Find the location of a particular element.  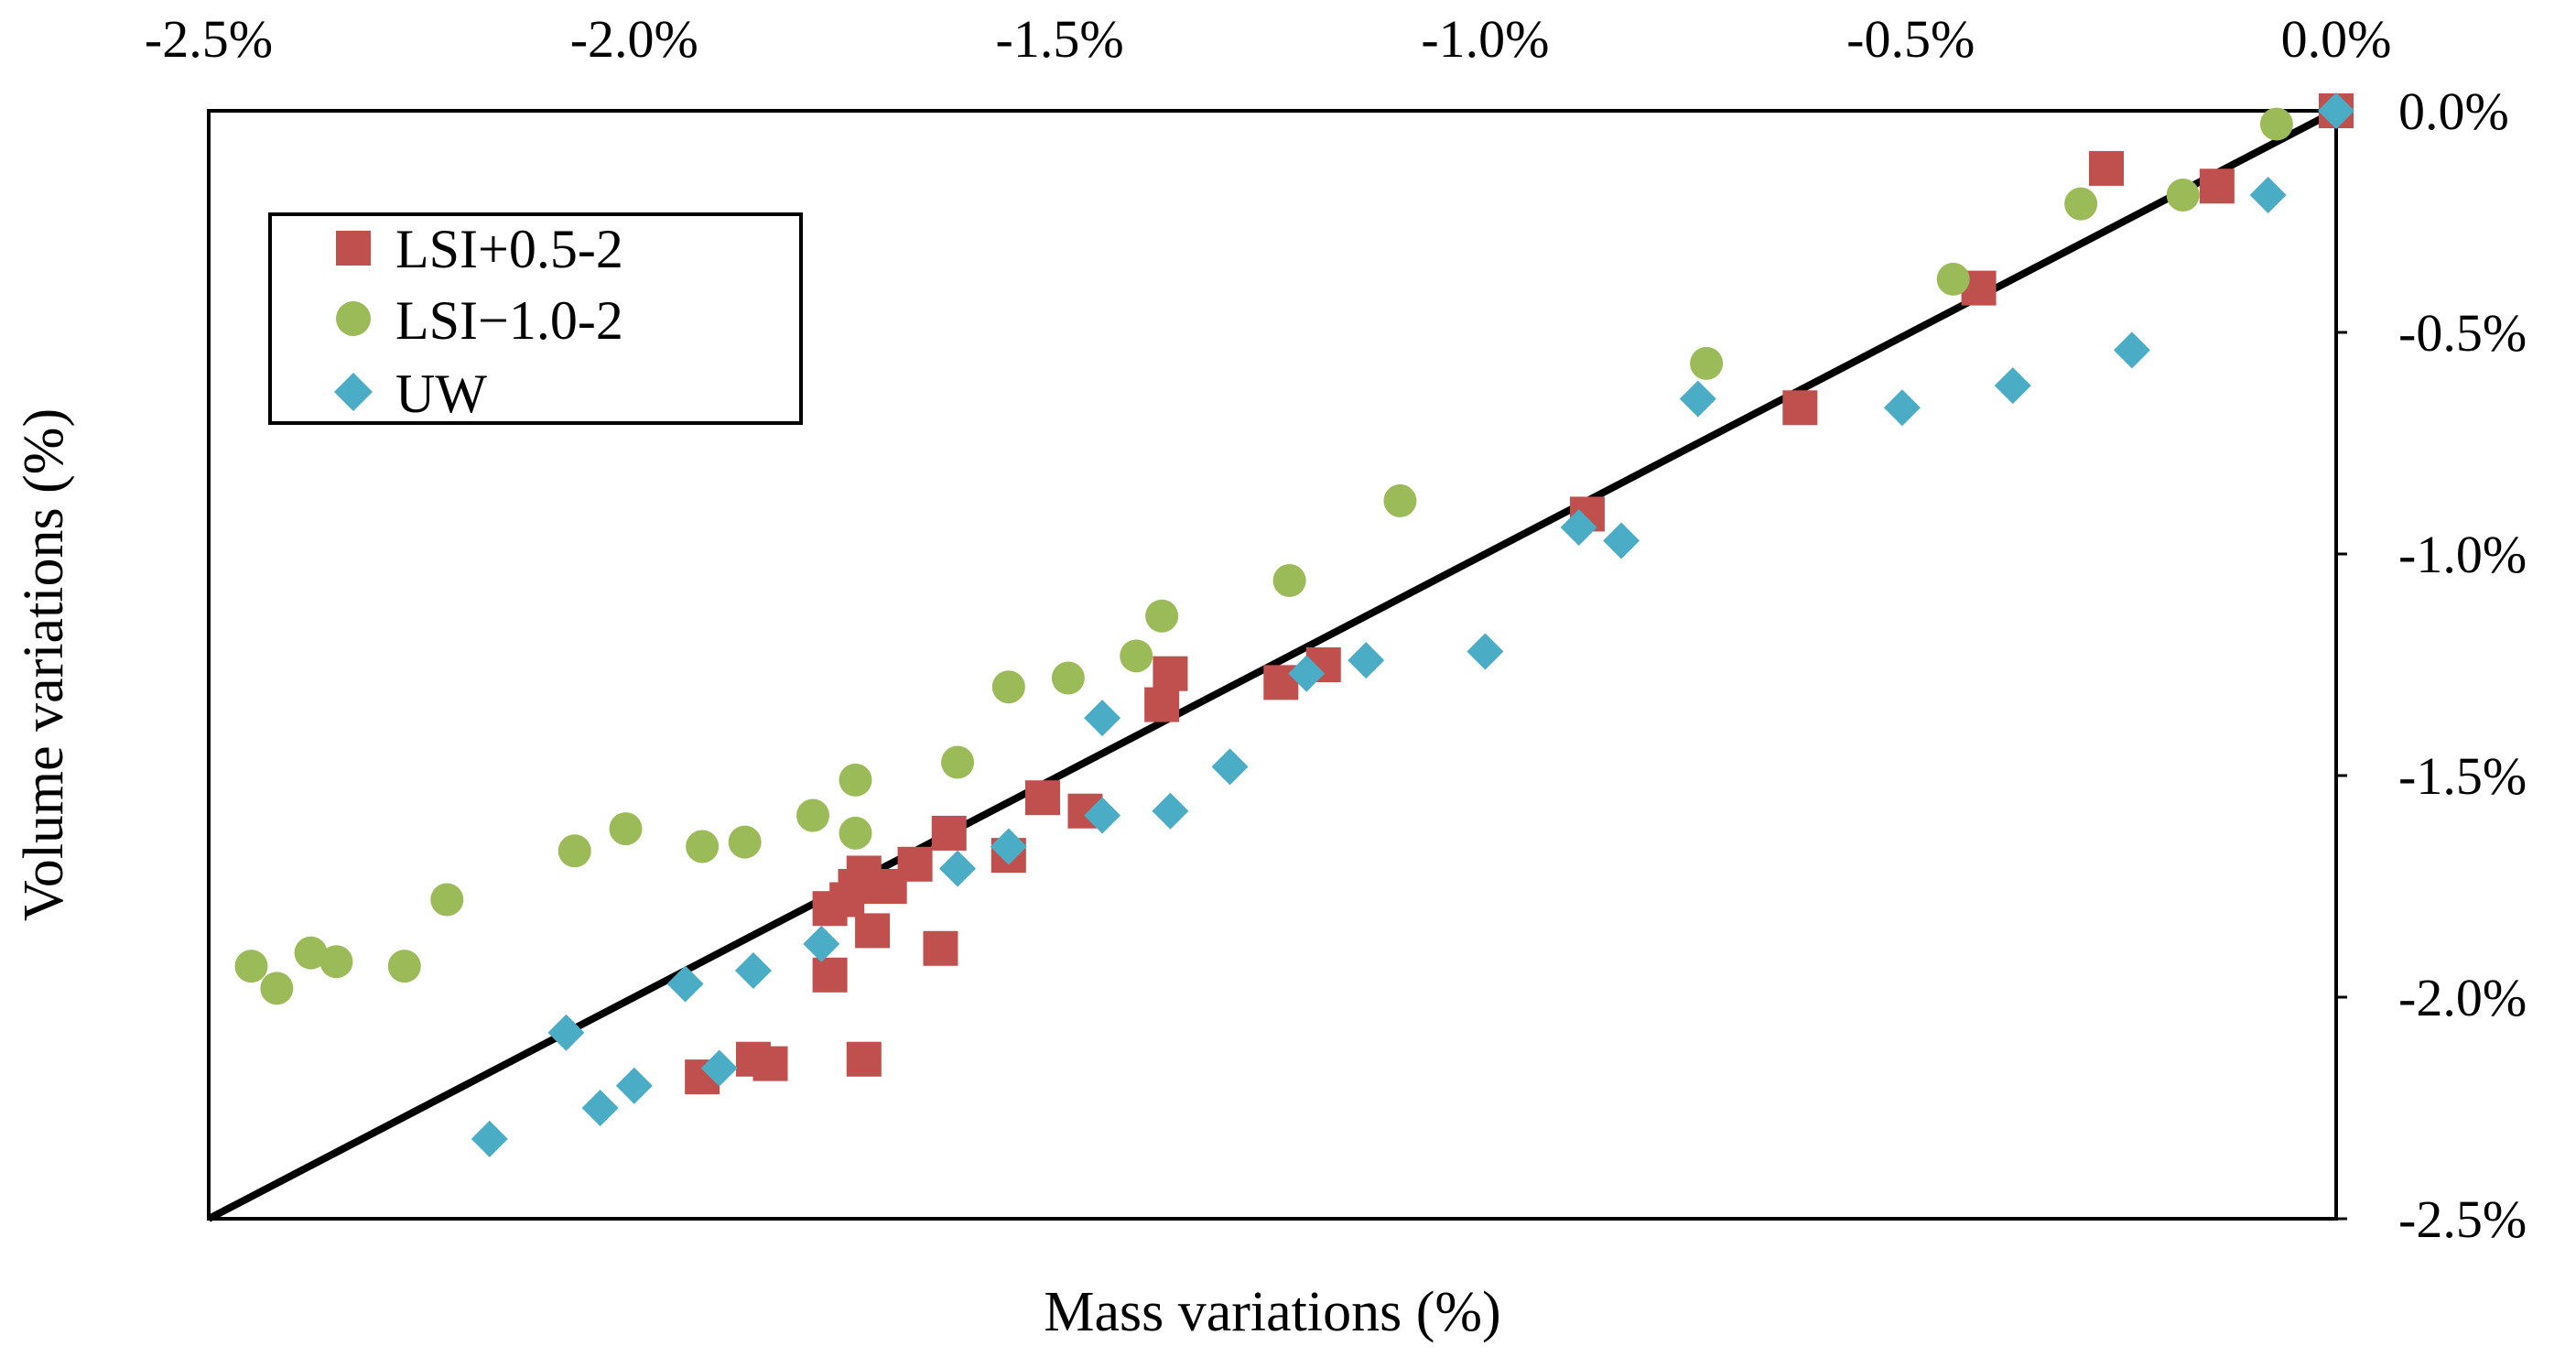

y-axis-title: Volume variations (%) is located at coordinates (44, 664).